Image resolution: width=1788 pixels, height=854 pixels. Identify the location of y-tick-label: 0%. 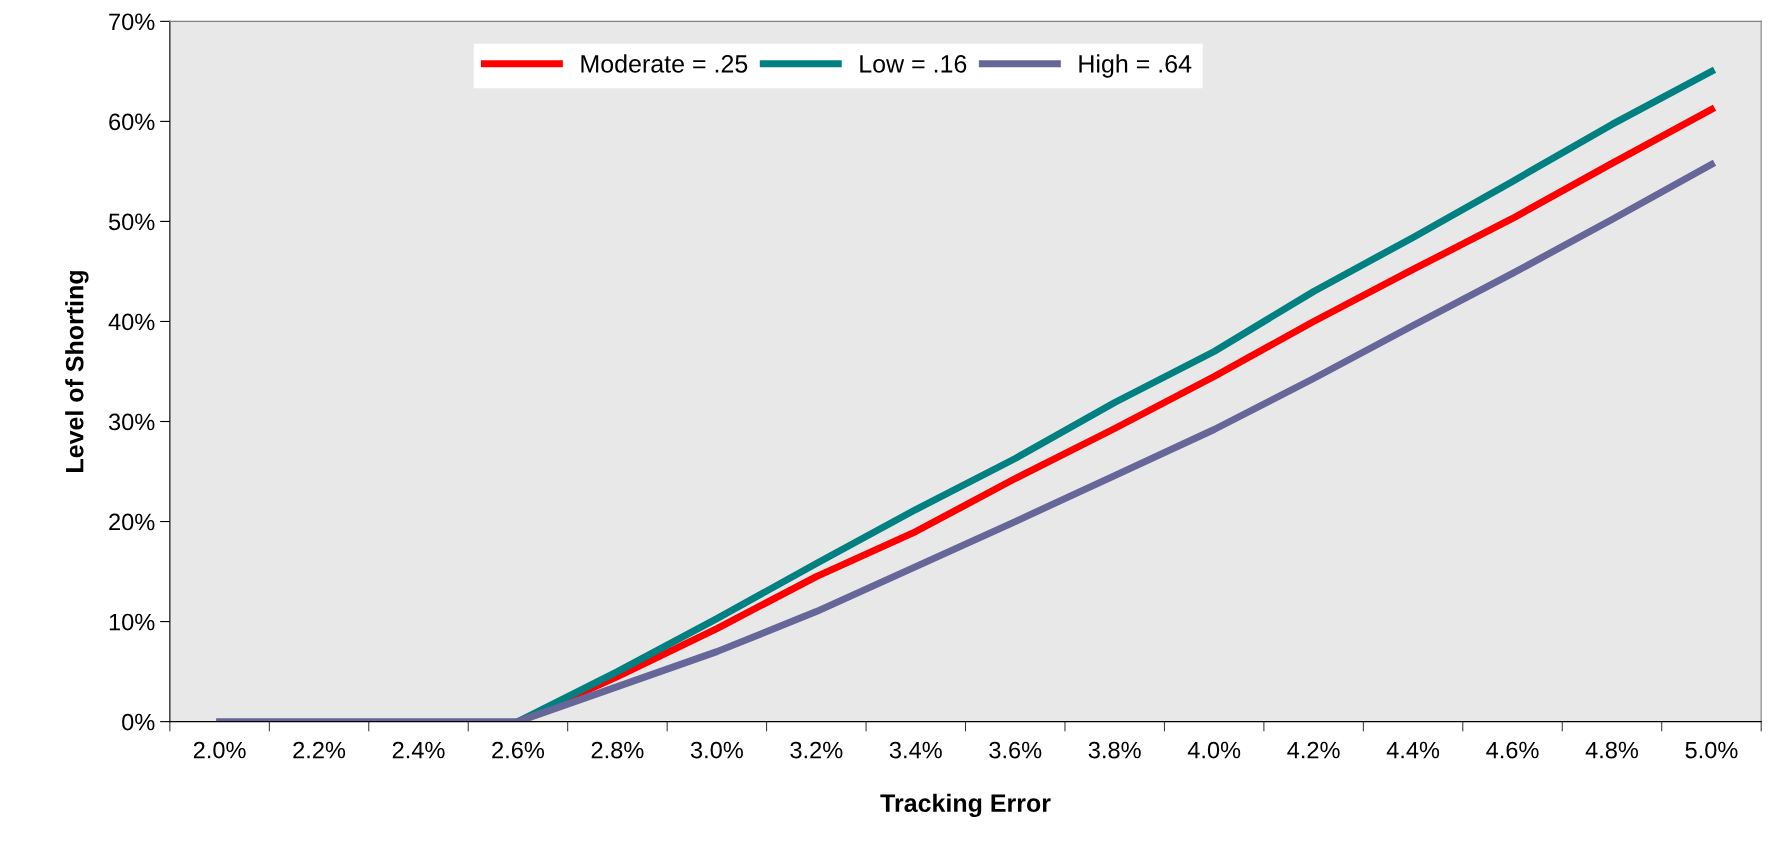
(138, 722).